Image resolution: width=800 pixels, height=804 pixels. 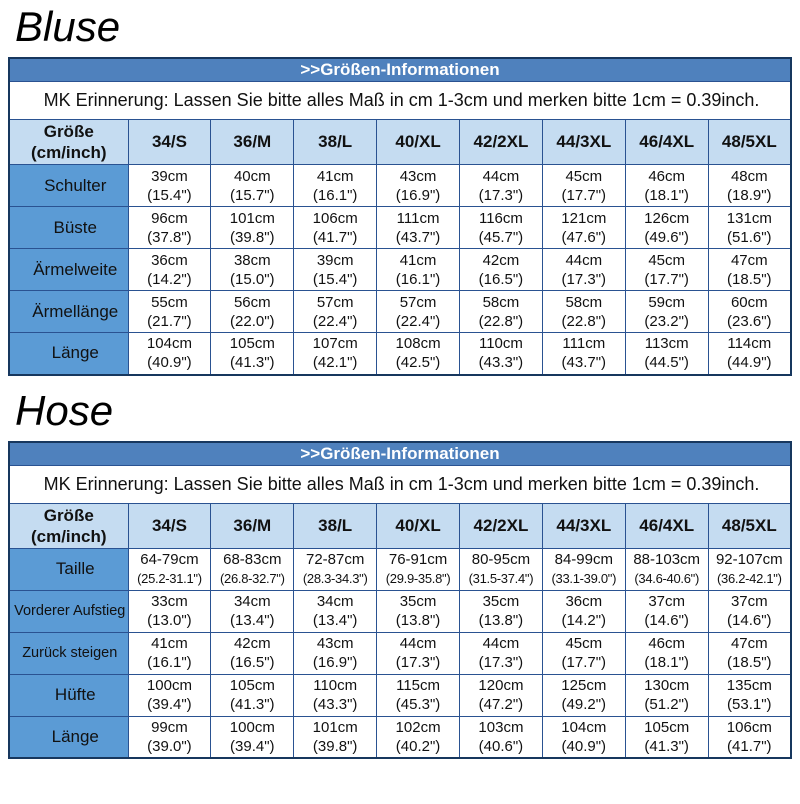 I want to click on measurement-cell: 41cm (16.1"), so click(x=169, y=653).